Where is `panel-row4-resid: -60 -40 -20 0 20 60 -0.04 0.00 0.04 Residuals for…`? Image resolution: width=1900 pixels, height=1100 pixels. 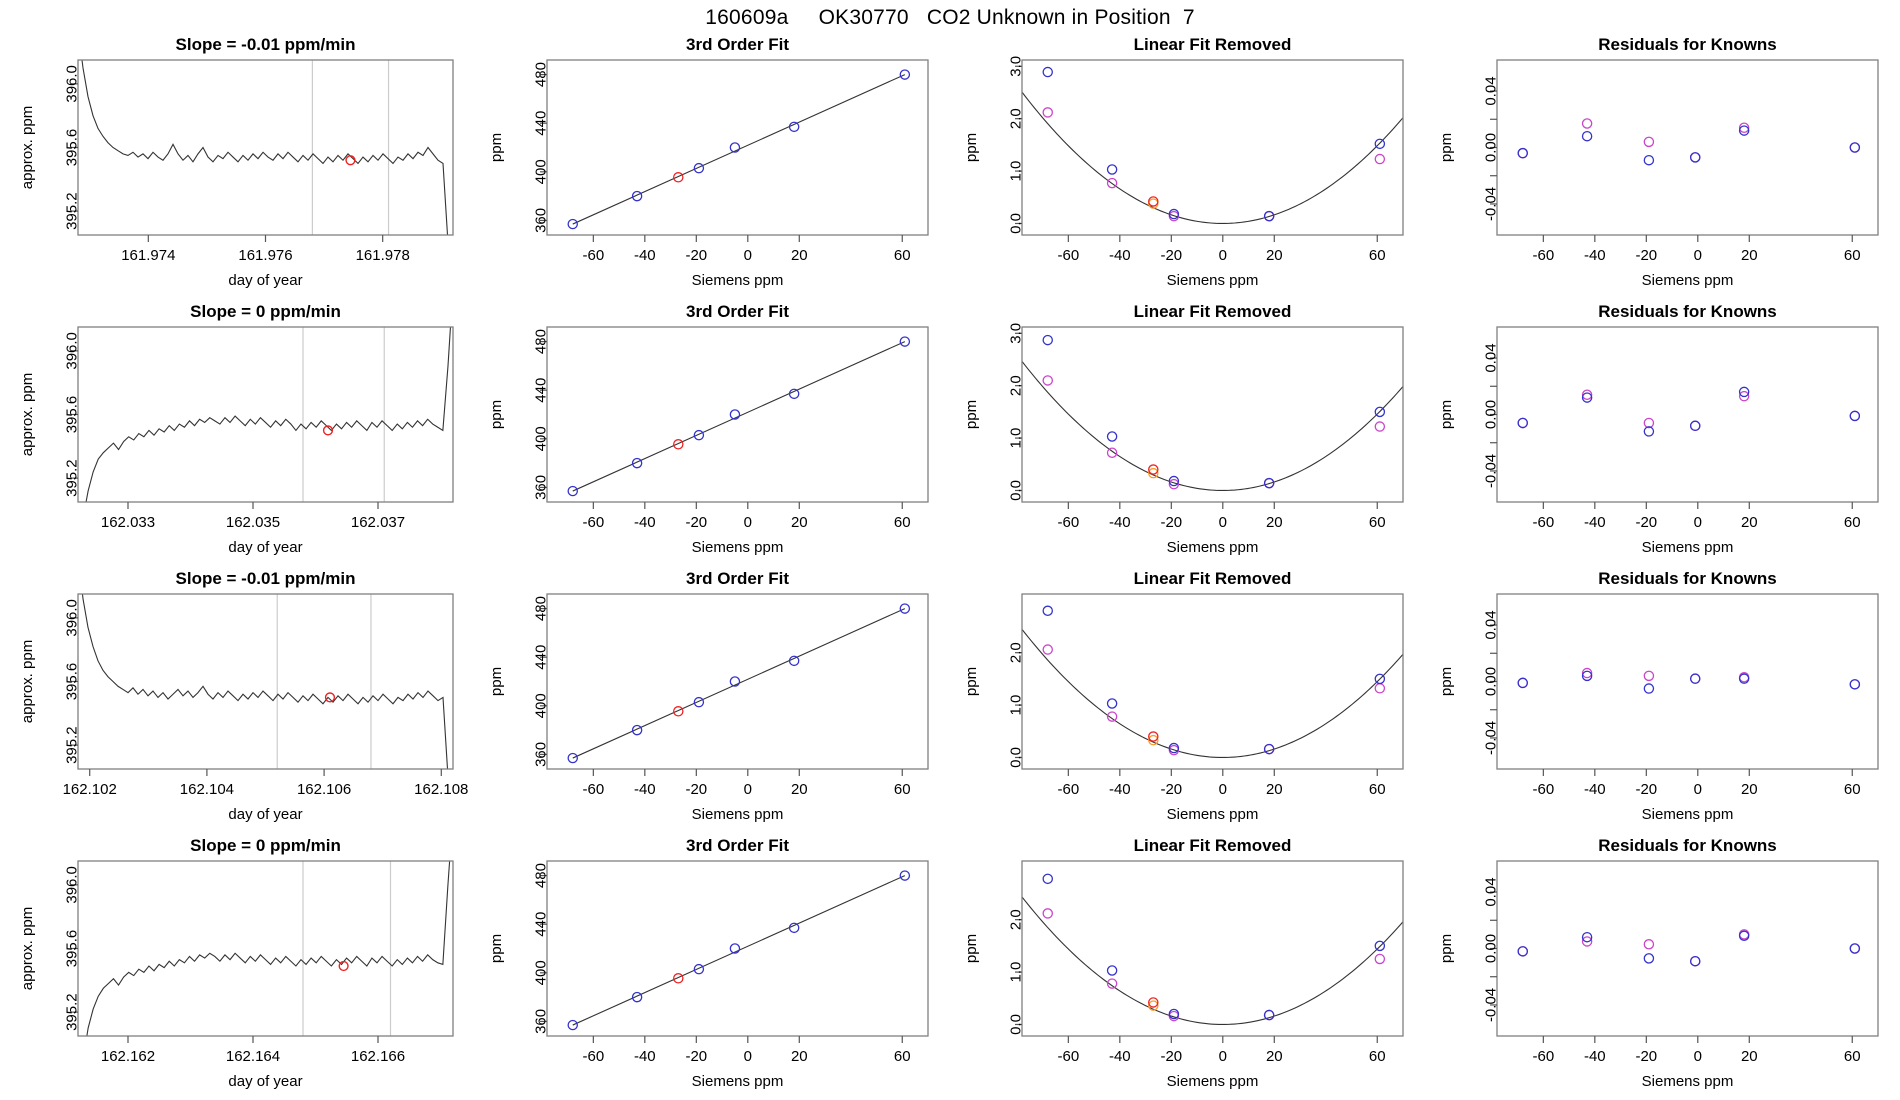
panel-row4-resid: -60 -40 -20 0 20 60 -0.04 0.00 0.04 Residuals for… is located at coordinates (1662, 964).